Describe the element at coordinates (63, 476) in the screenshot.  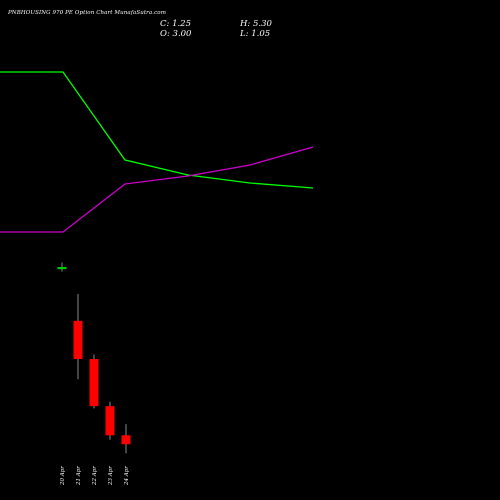
I see `x-tick-label: 20 Apr` at that location.